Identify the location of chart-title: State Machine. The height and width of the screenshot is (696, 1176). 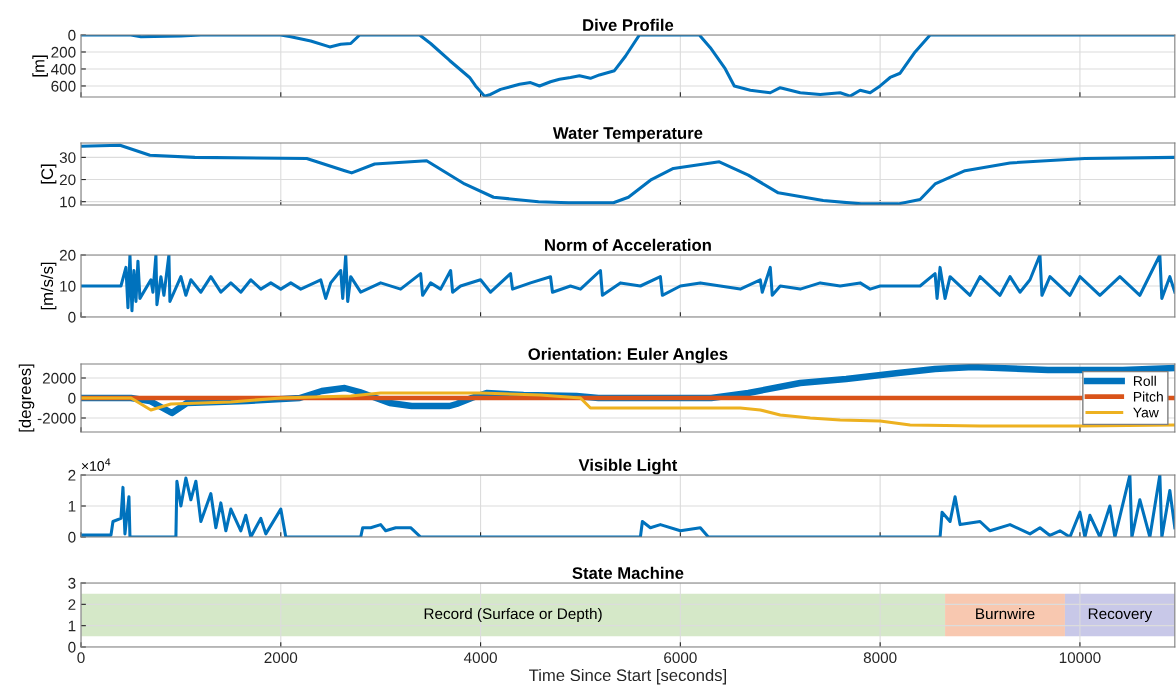
(628, 572).